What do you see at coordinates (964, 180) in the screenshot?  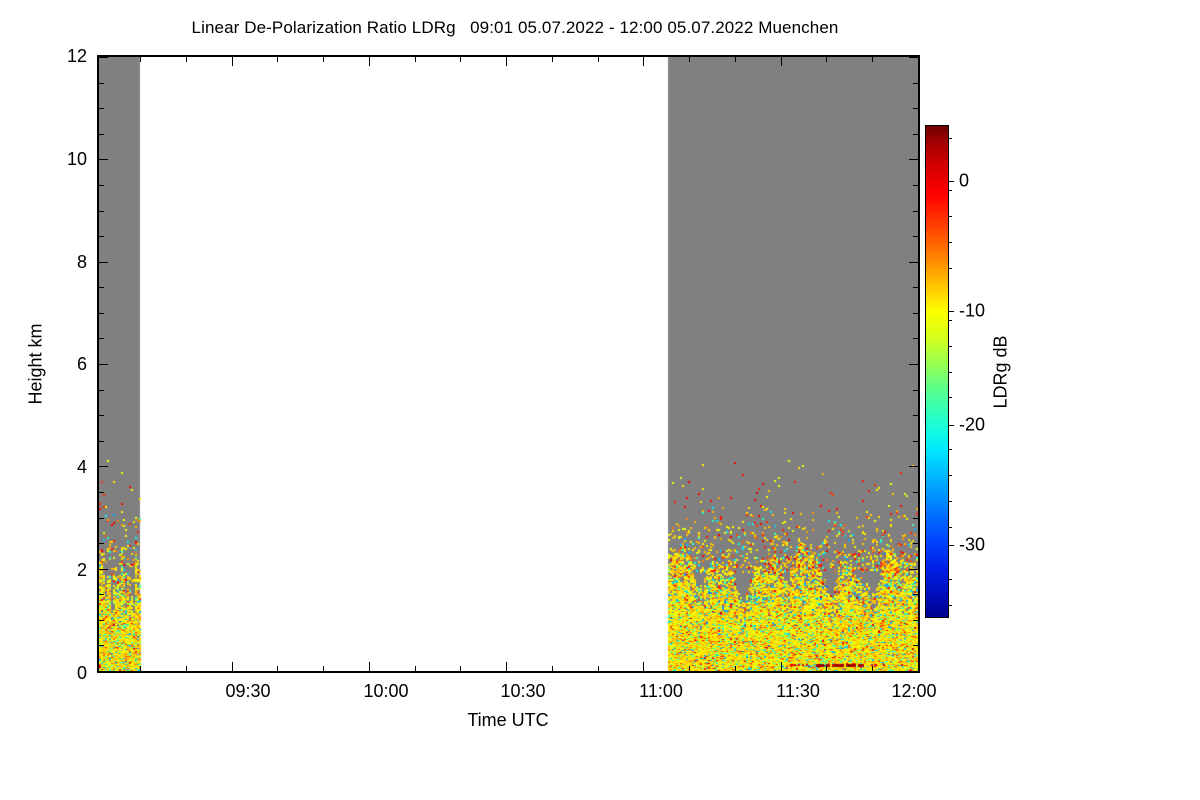 I see `colorbar-tick-label-0: 0` at bounding box center [964, 180].